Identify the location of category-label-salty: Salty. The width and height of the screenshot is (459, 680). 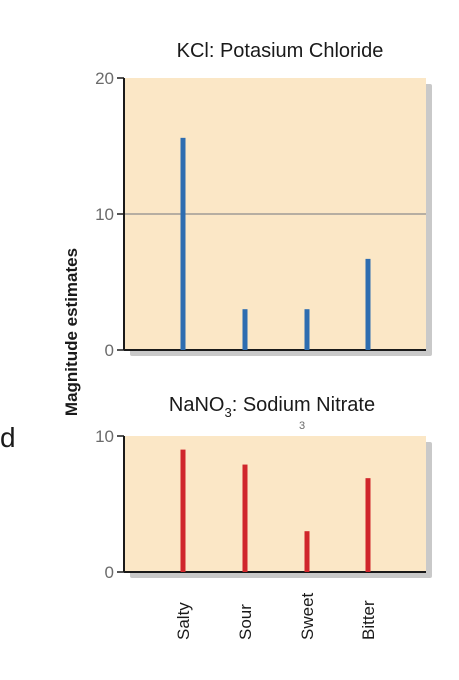
(183, 621).